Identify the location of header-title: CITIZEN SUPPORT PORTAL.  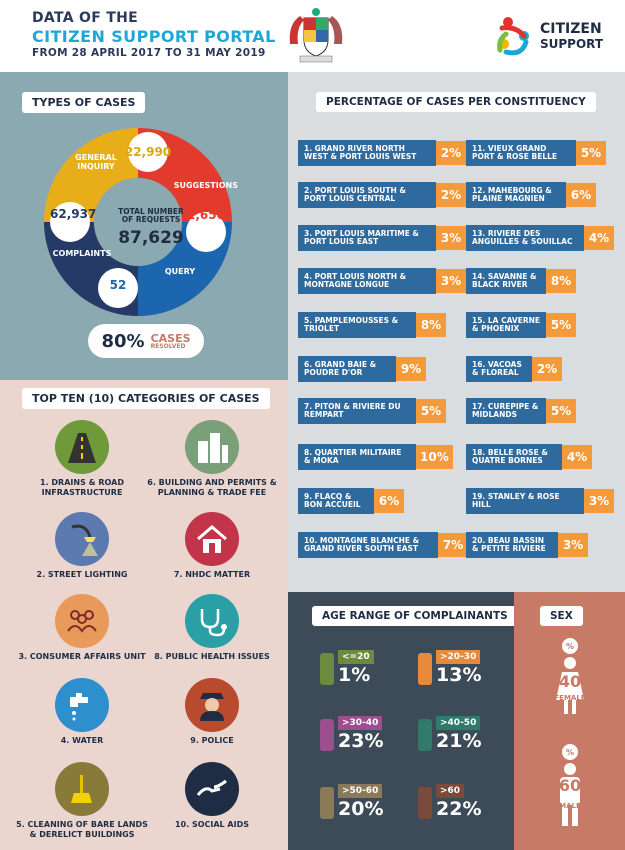
(154, 36).